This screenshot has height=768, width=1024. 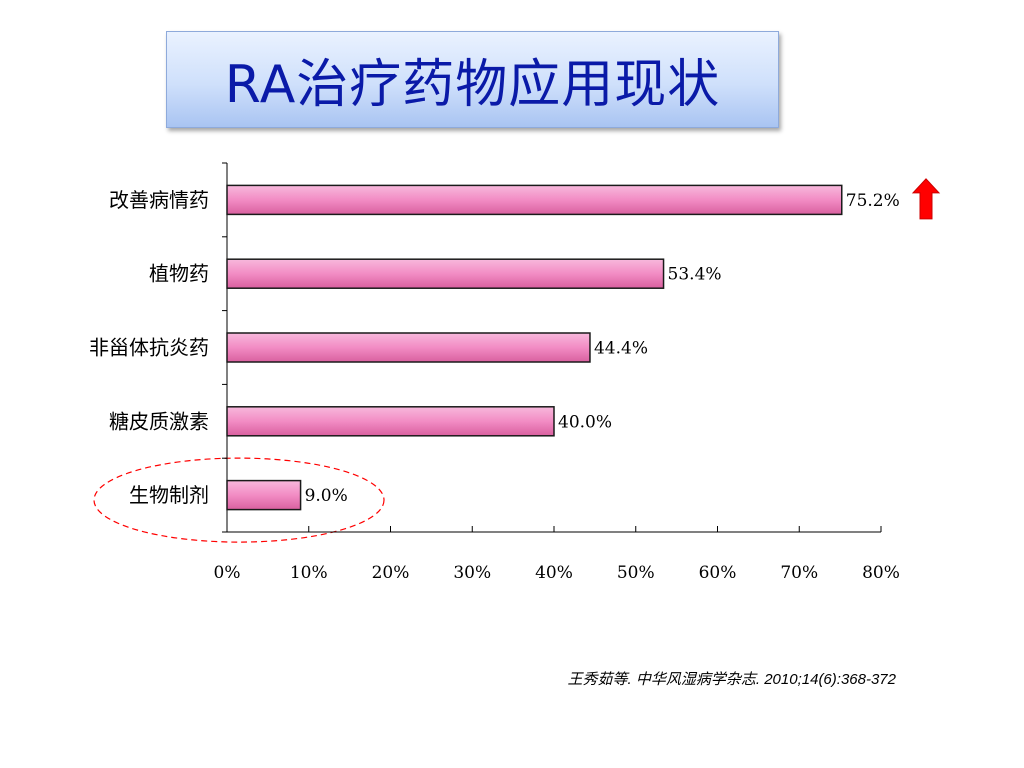 I want to click on citation: 王秀茹等. 中华风湿病学杂志. 2010;14(6):368-372, so click(x=731, y=679).